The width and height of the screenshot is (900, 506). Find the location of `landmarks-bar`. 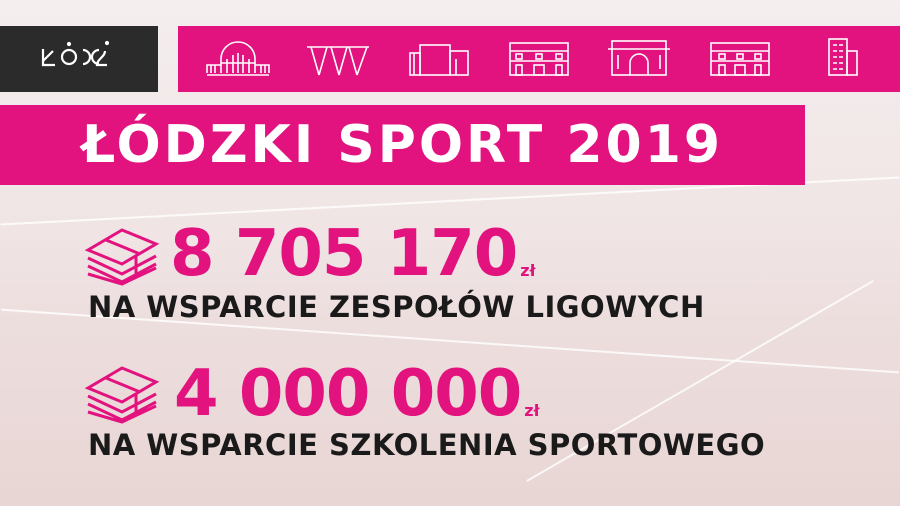

landmarks-bar is located at coordinates (539, 59).